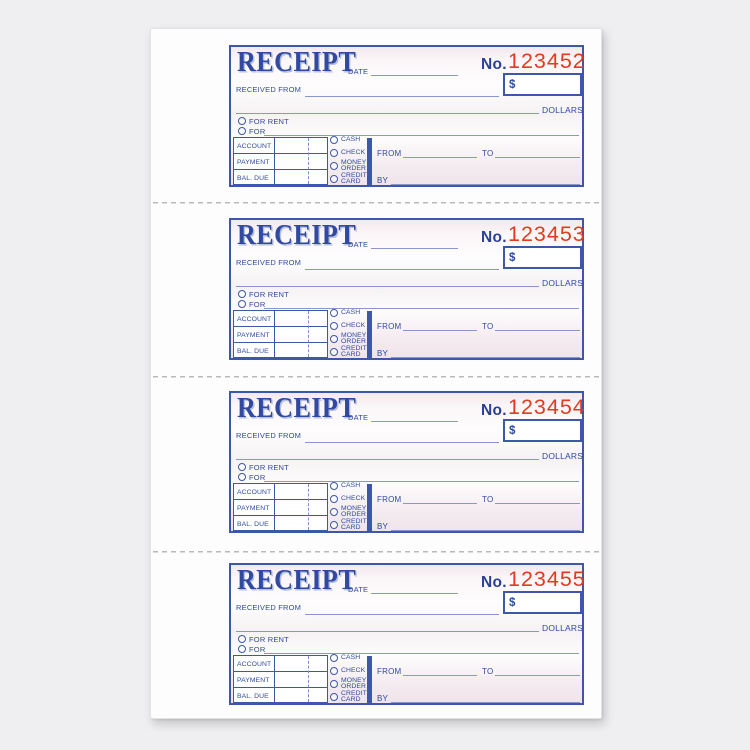 Image resolution: width=750 pixels, height=750 pixels. What do you see at coordinates (421, 481) in the screenshot?
I see `for-blank-line` at bounding box center [421, 481].